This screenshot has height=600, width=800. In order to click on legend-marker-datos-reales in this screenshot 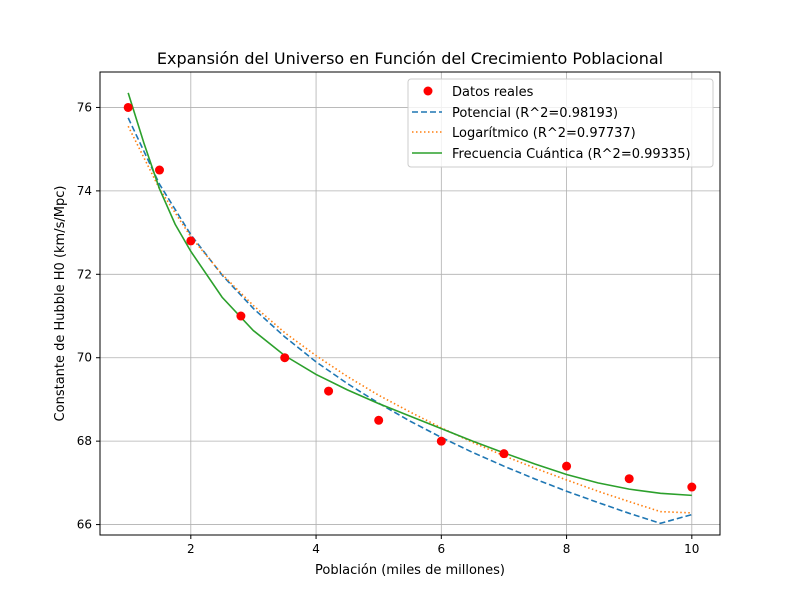, I will do `click(428, 91)`.